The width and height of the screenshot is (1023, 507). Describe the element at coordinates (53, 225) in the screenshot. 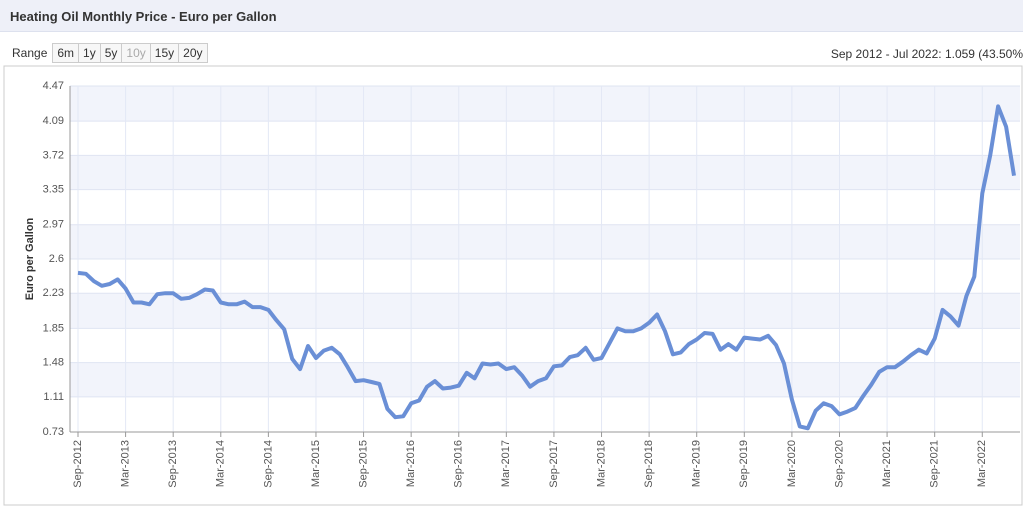

I see `y-tick-label: 2.97` at that location.